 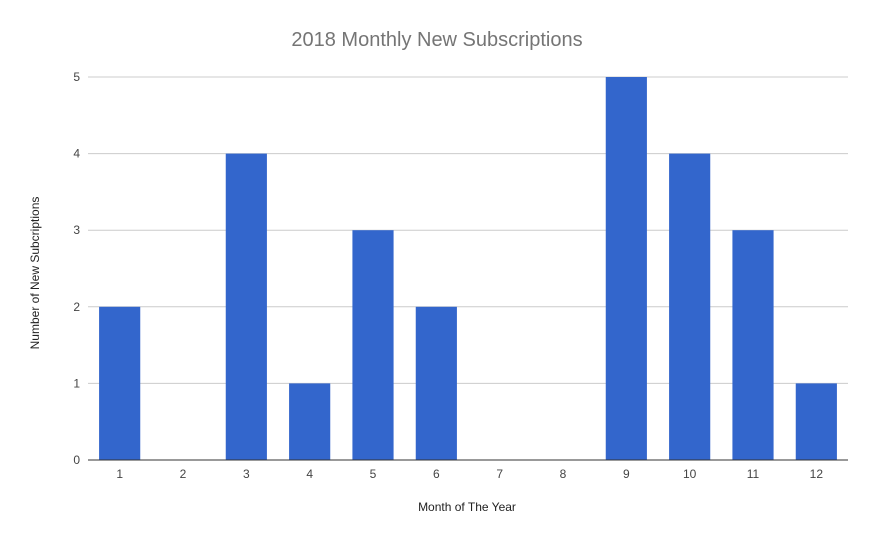 I want to click on x-tick-label: 12, so click(x=817, y=474).